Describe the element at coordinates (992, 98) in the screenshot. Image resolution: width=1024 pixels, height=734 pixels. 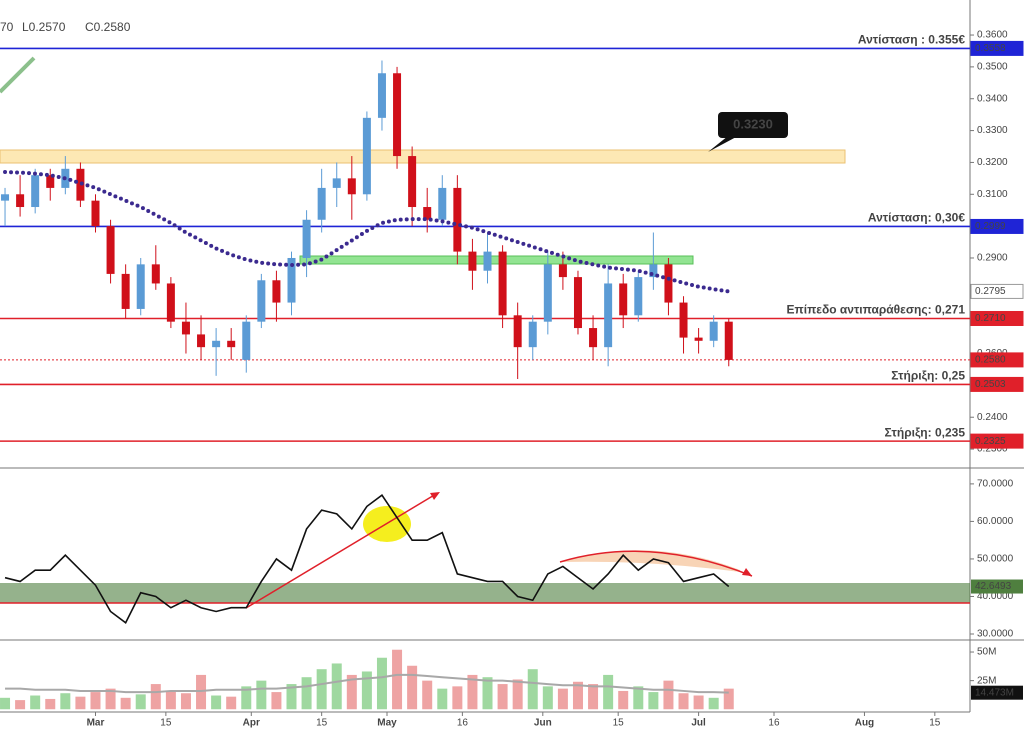
I see `y-tick-label: 0.3400` at that location.